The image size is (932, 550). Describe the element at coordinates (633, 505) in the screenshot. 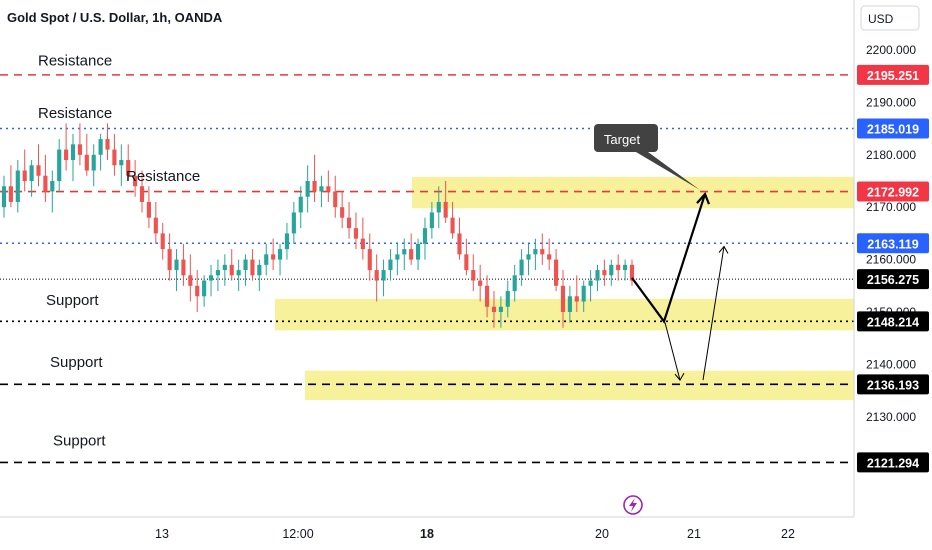

I see `lightning-icon` at that location.